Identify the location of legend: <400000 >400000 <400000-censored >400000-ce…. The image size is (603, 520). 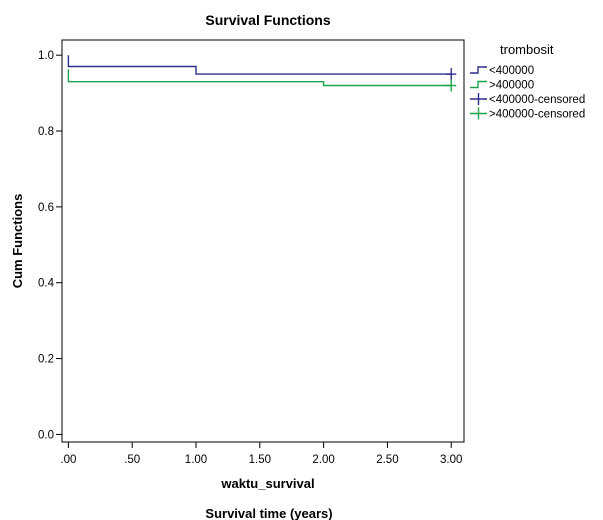
(527, 93).